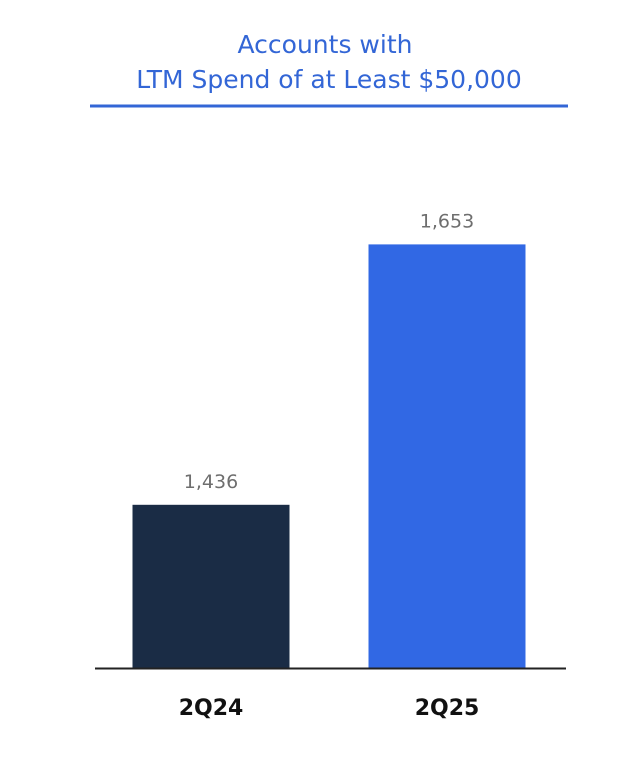 The image size is (640, 760). I want to click on chart-title-line-1: Accounts with, so click(325, 44).